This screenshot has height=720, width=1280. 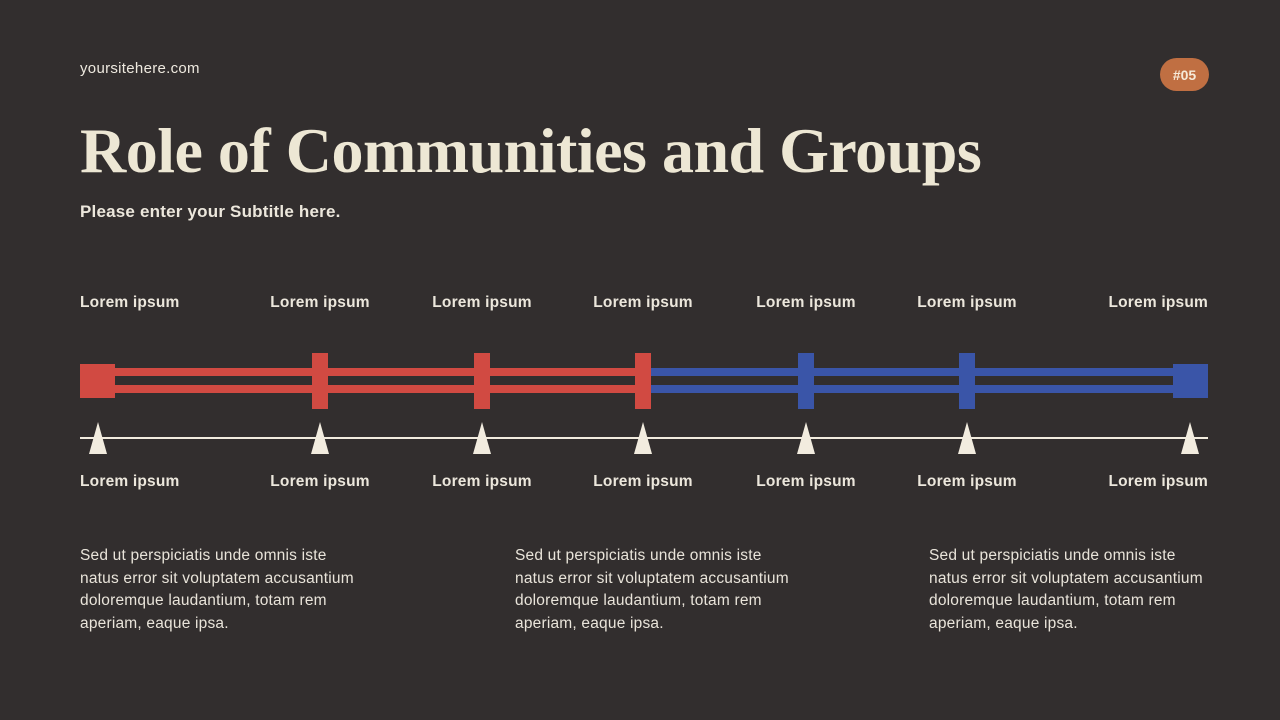 I want to click on site-url-text: yoursitehere.com, so click(x=140, y=68).